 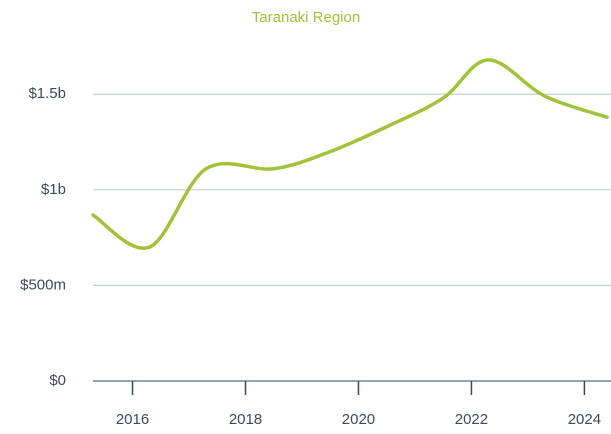 What do you see at coordinates (471, 419) in the screenshot?
I see `x-tick-label: 2022` at bounding box center [471, 419].